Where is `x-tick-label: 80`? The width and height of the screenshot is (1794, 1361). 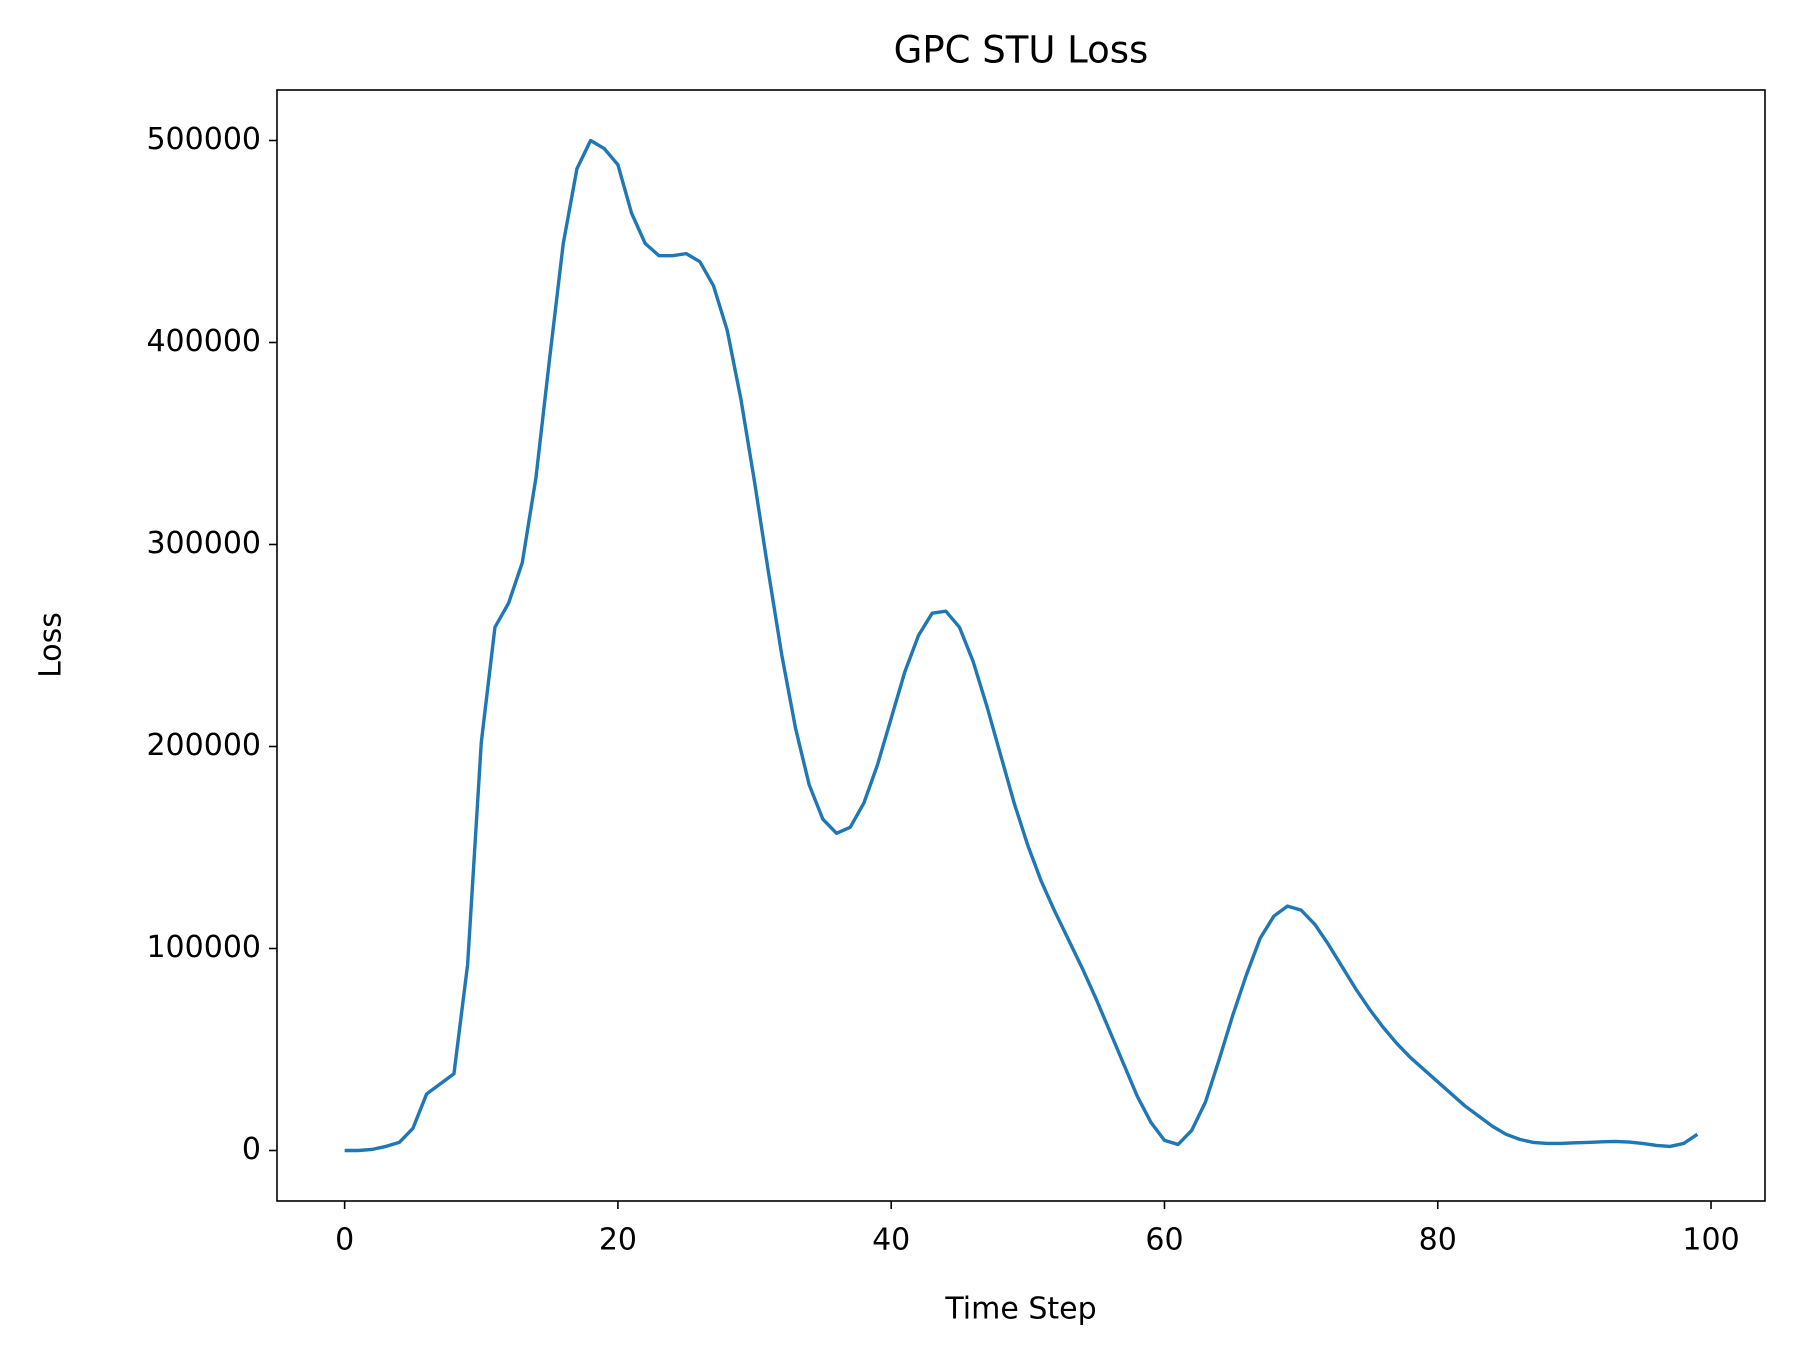 x-tick-label: 80 is located at coordinates (1438, 1240).